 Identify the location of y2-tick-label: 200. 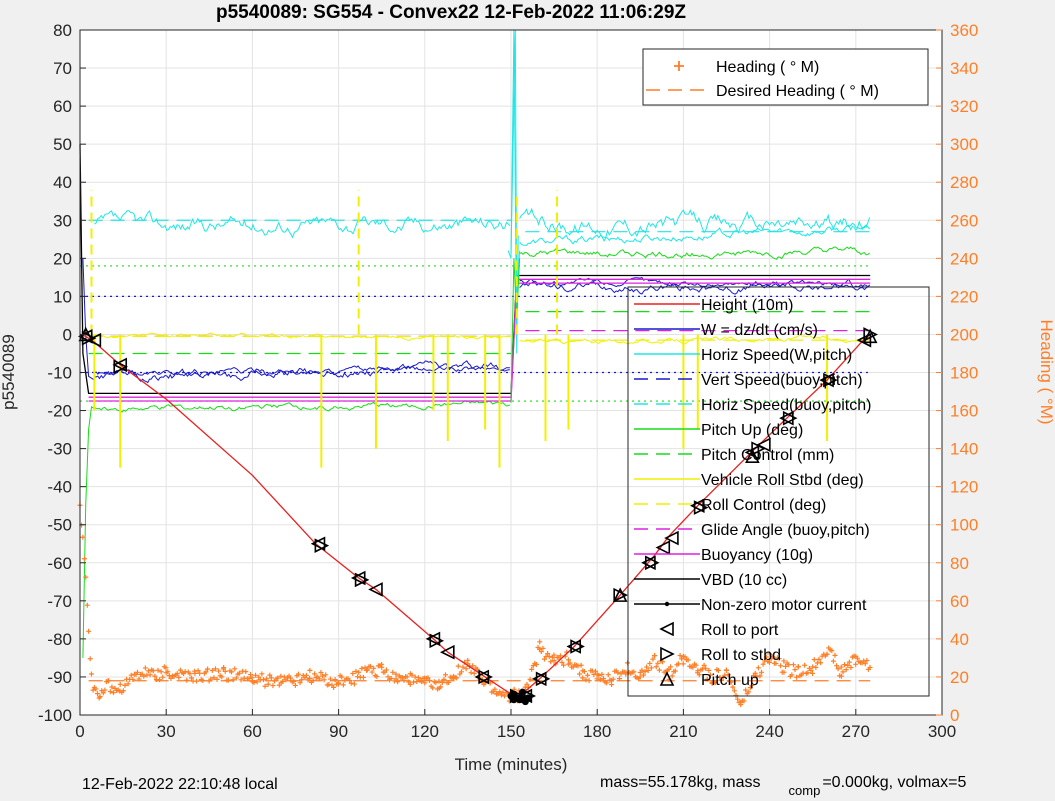
(964, 334).